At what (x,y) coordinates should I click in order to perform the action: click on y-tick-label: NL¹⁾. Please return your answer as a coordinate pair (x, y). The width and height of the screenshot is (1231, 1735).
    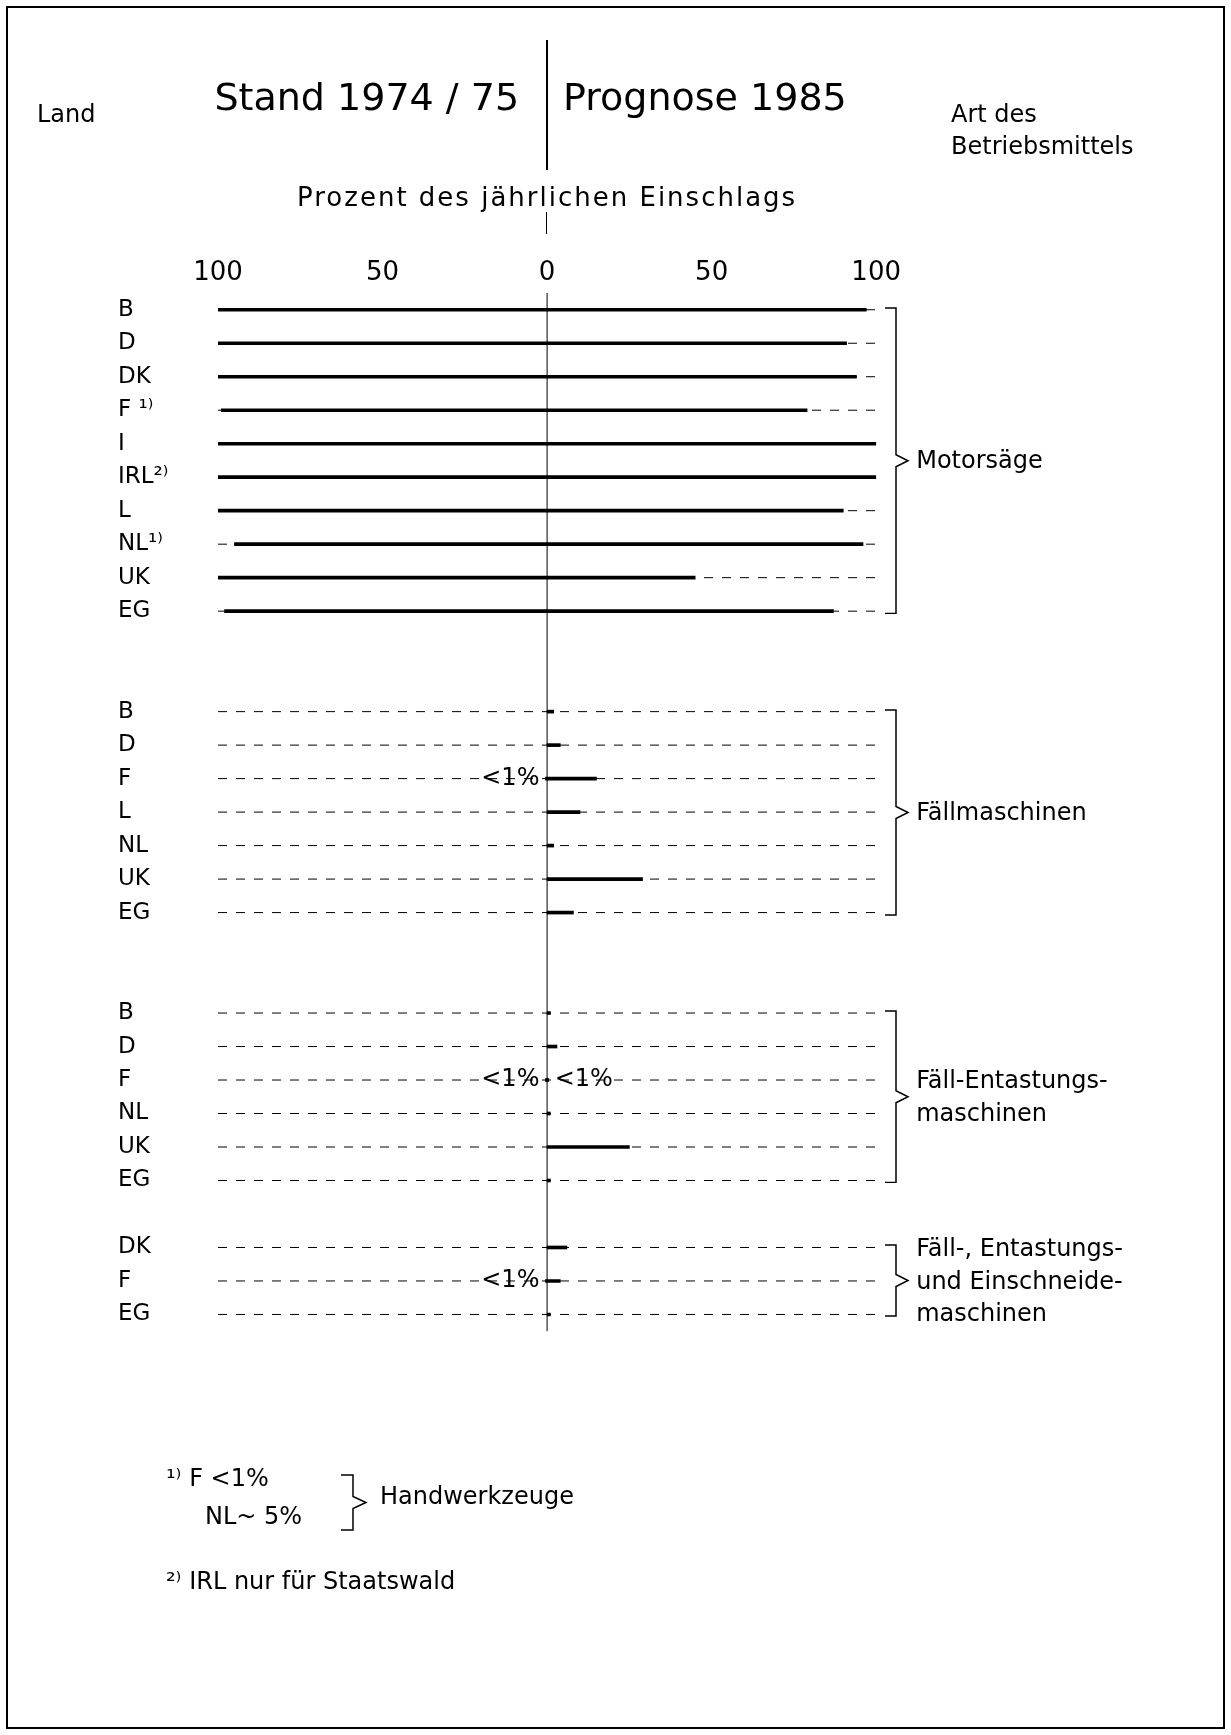
    Looking at the image, I should click on (140, 542).